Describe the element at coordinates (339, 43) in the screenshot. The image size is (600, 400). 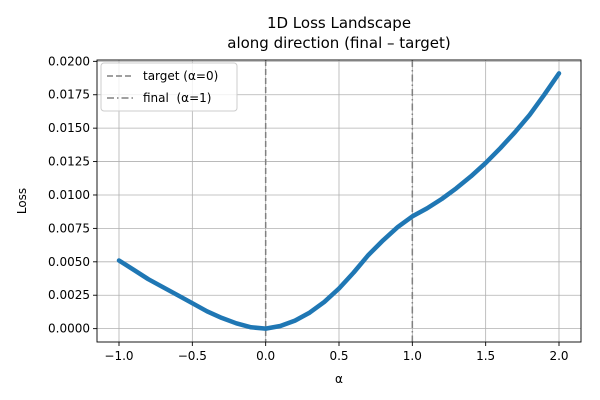
I see `chart-subtitle: along direction (final – target)` at that location.